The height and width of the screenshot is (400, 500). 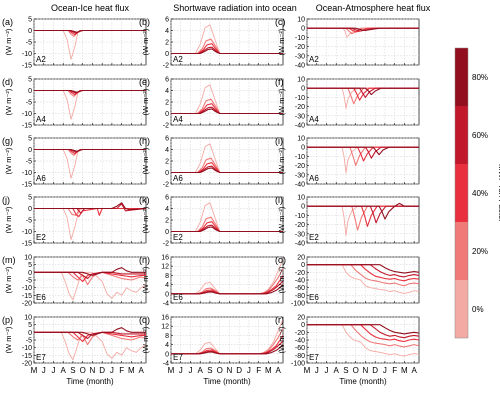 I want to click on panel-letter: (n), so click(x=144, y=260).